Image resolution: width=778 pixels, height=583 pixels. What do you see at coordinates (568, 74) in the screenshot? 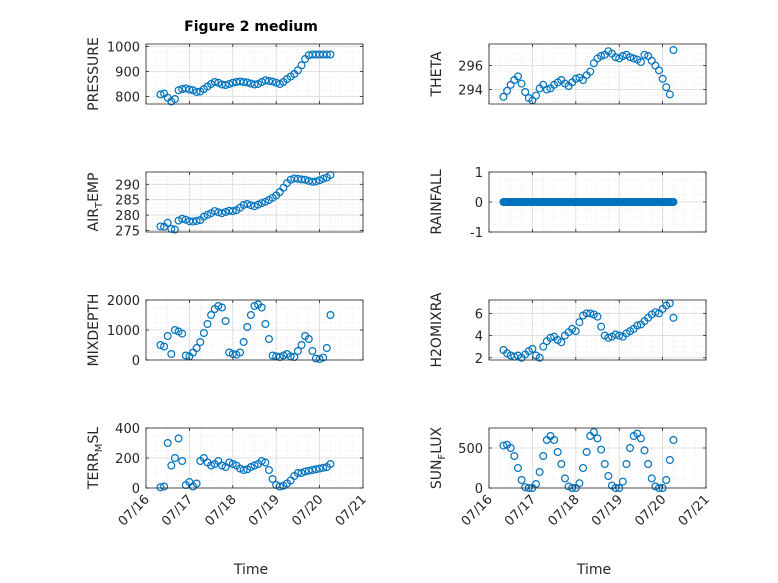
I see `subplot-theta: 294 296 THETA` at bounding box center [568, 74].